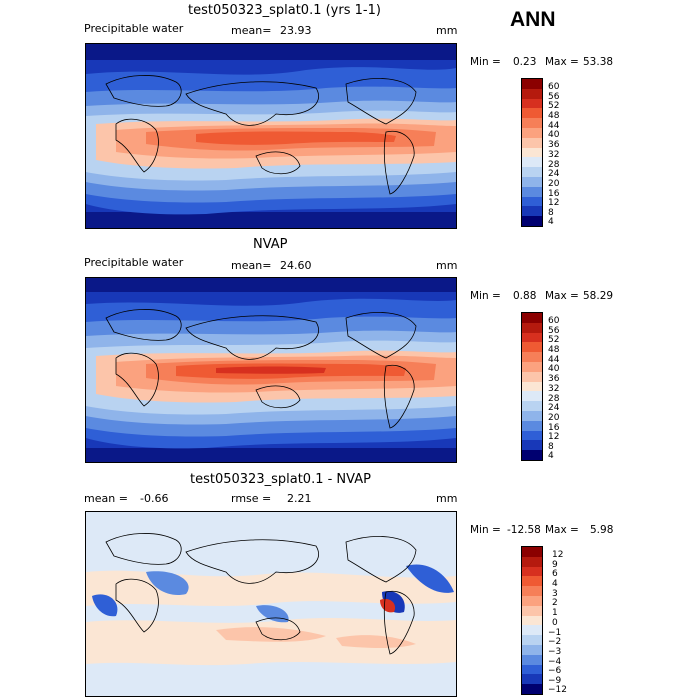 The width and height of the screenshot is (700, 700). I want to click on panel2-mean-label: mean=, so click(251, 265).